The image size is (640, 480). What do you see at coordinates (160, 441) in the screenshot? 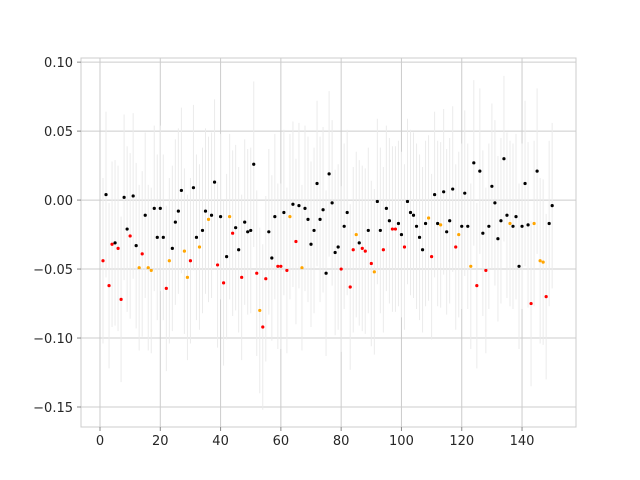
I see `x-tick-label: 20` at bounding box center [160, 441].